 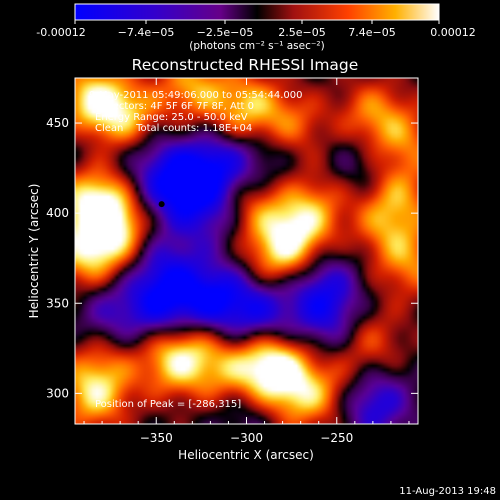 I want to click on y-tick-label: 400, so click(x=57, y=213).